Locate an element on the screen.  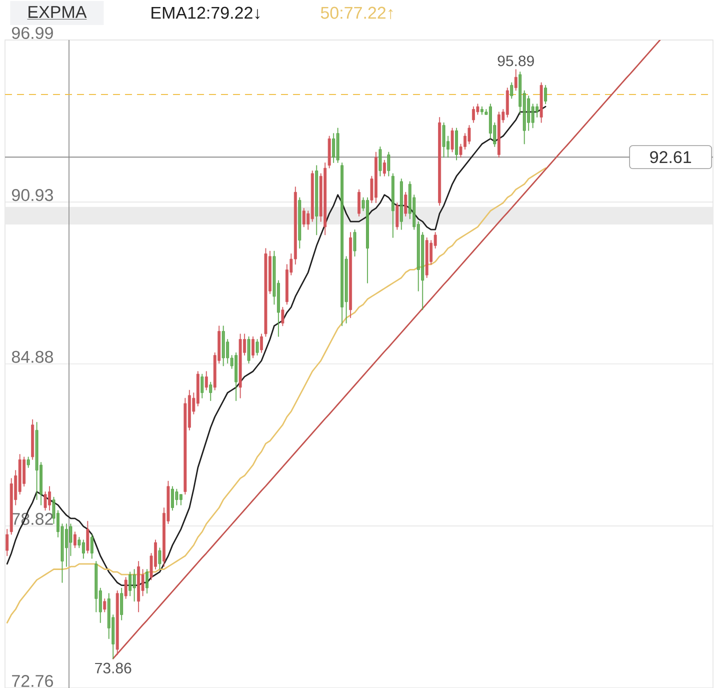
annotation: 95.89 is located at coordinates (516, 61).